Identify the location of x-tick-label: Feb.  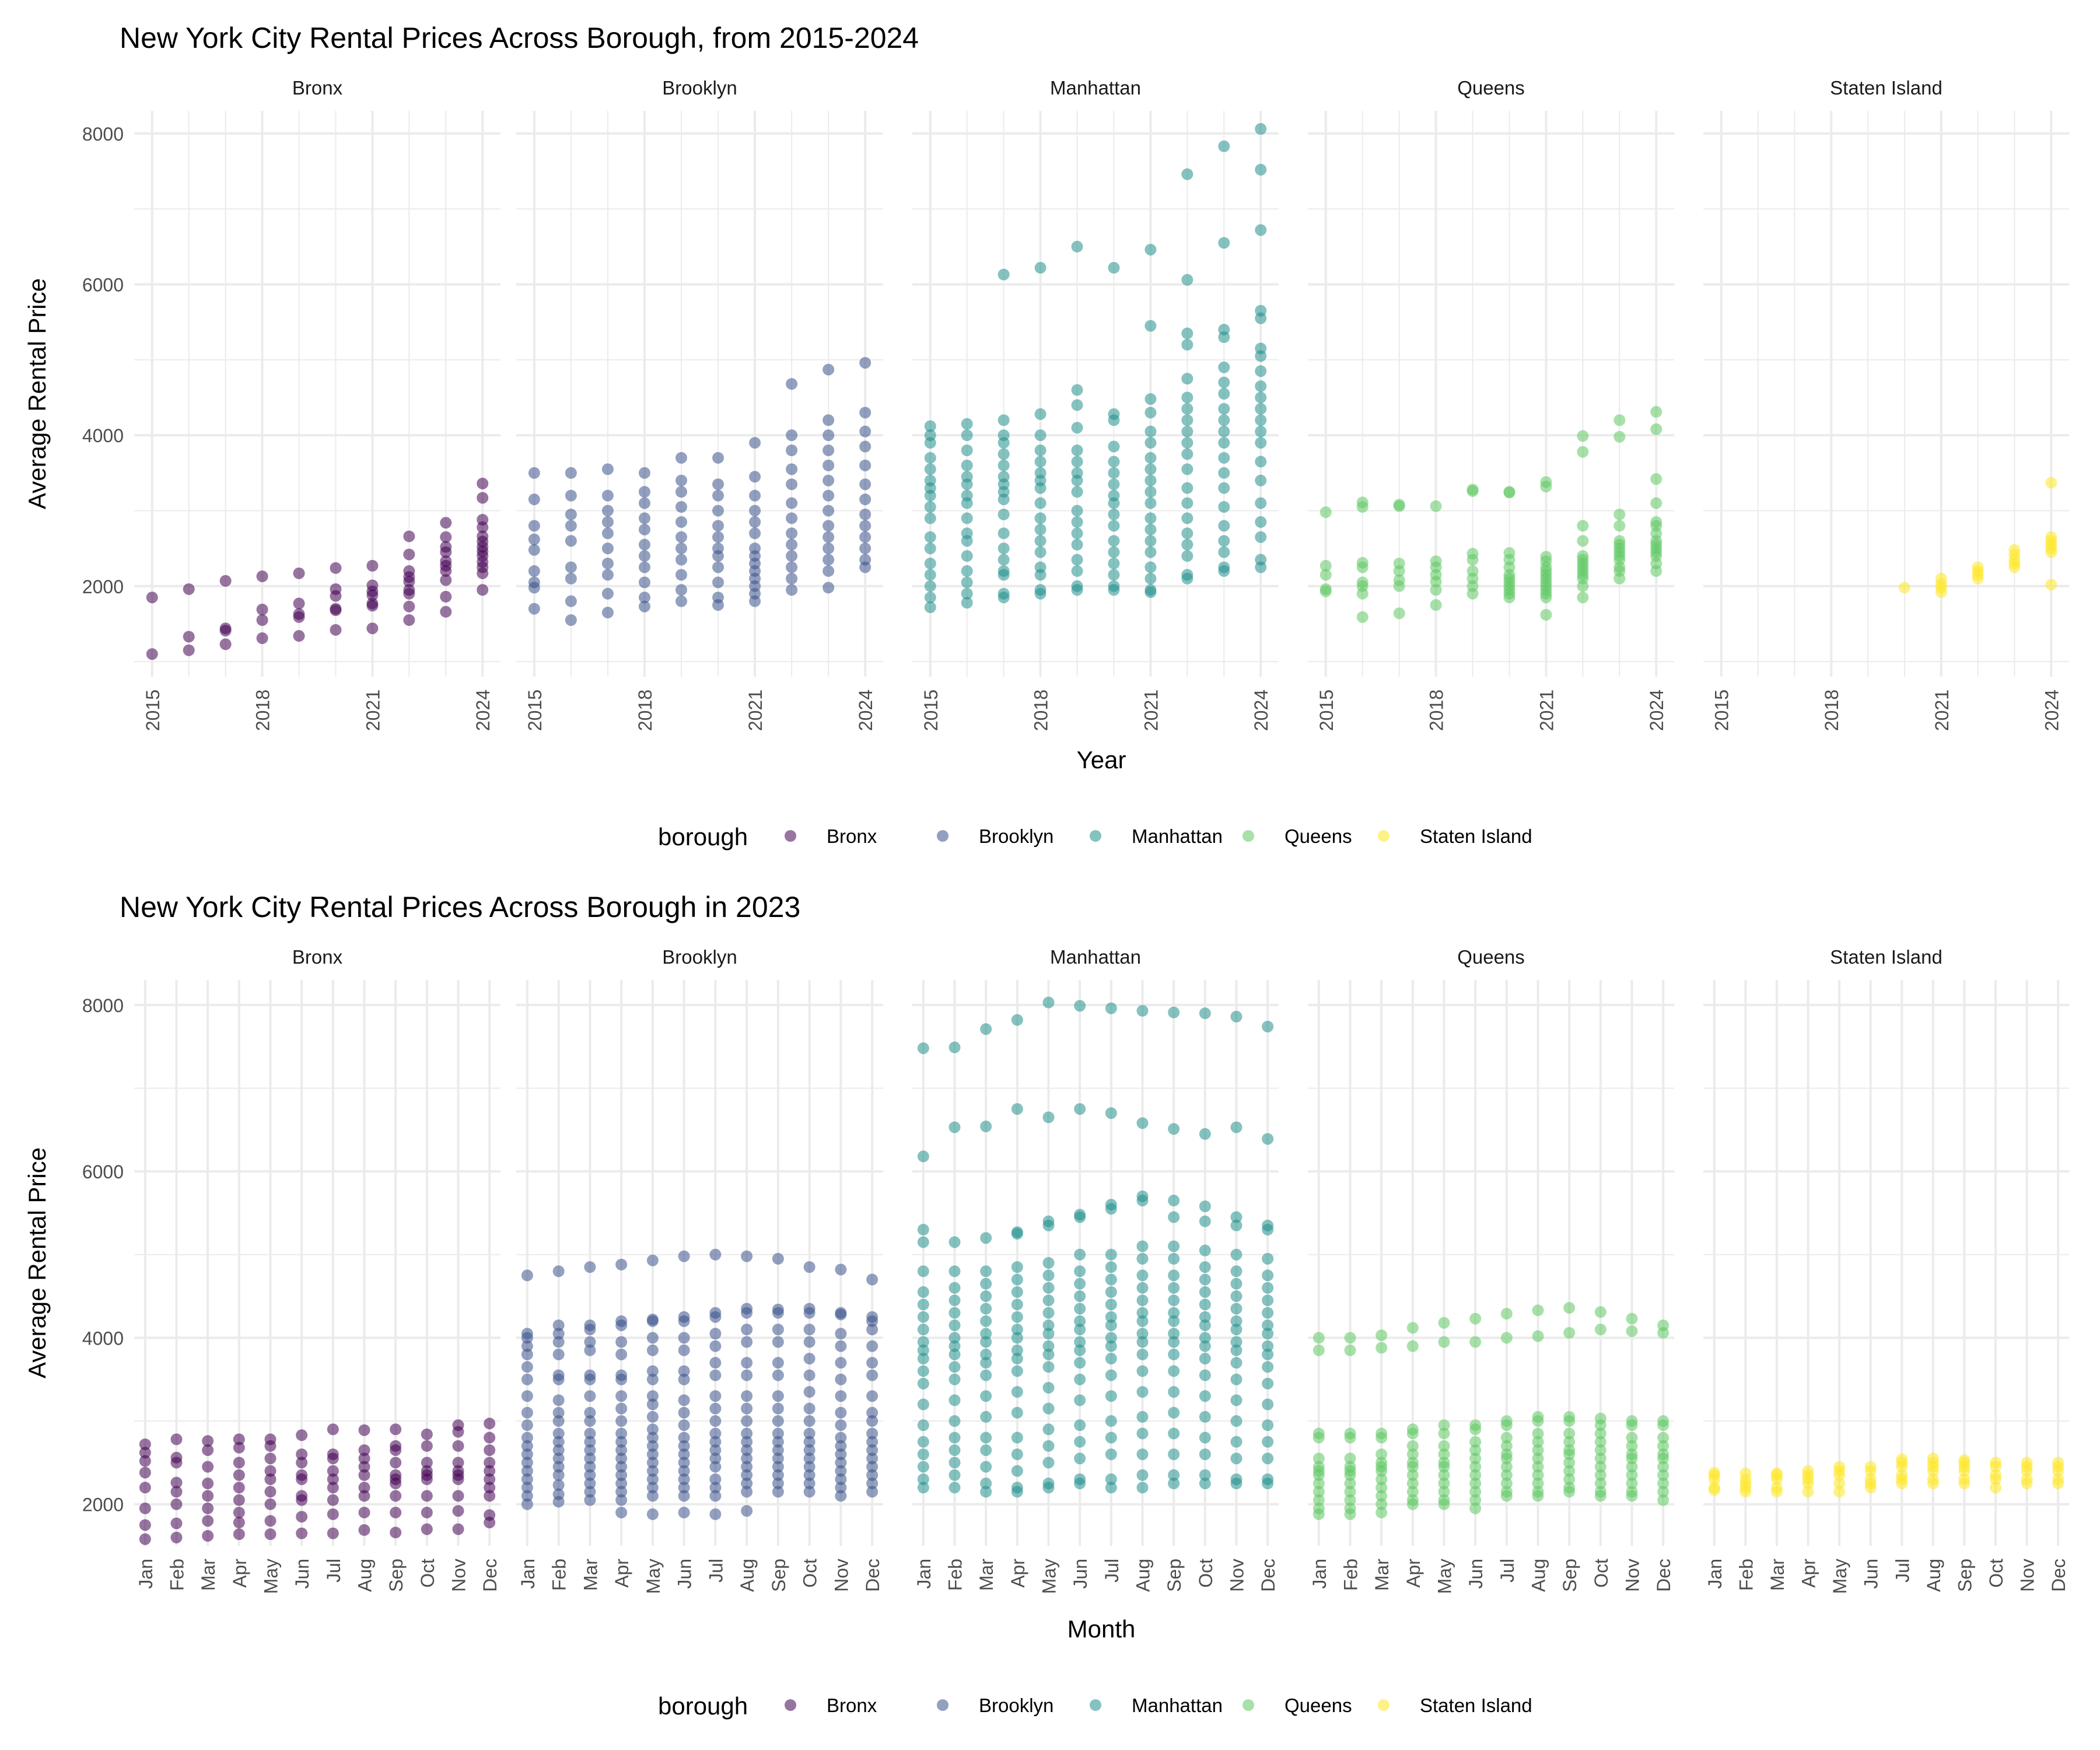
(559, 1575).